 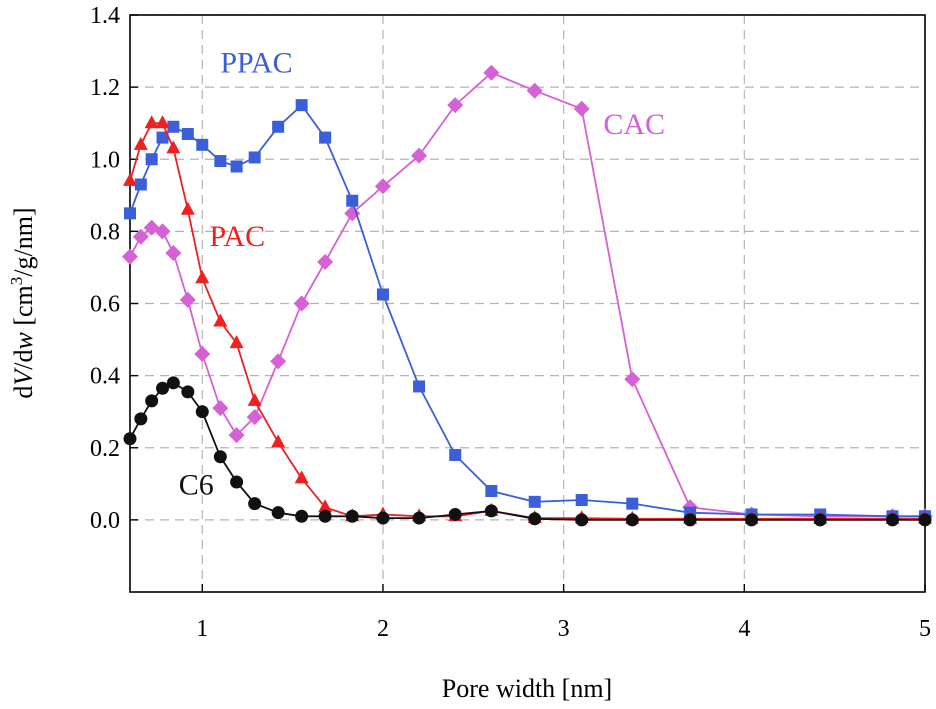 What do you see at coordinates (23, 359) in the screenshot?
I see `y-axis-label-slash: /d` at bounding box center [23, 359].